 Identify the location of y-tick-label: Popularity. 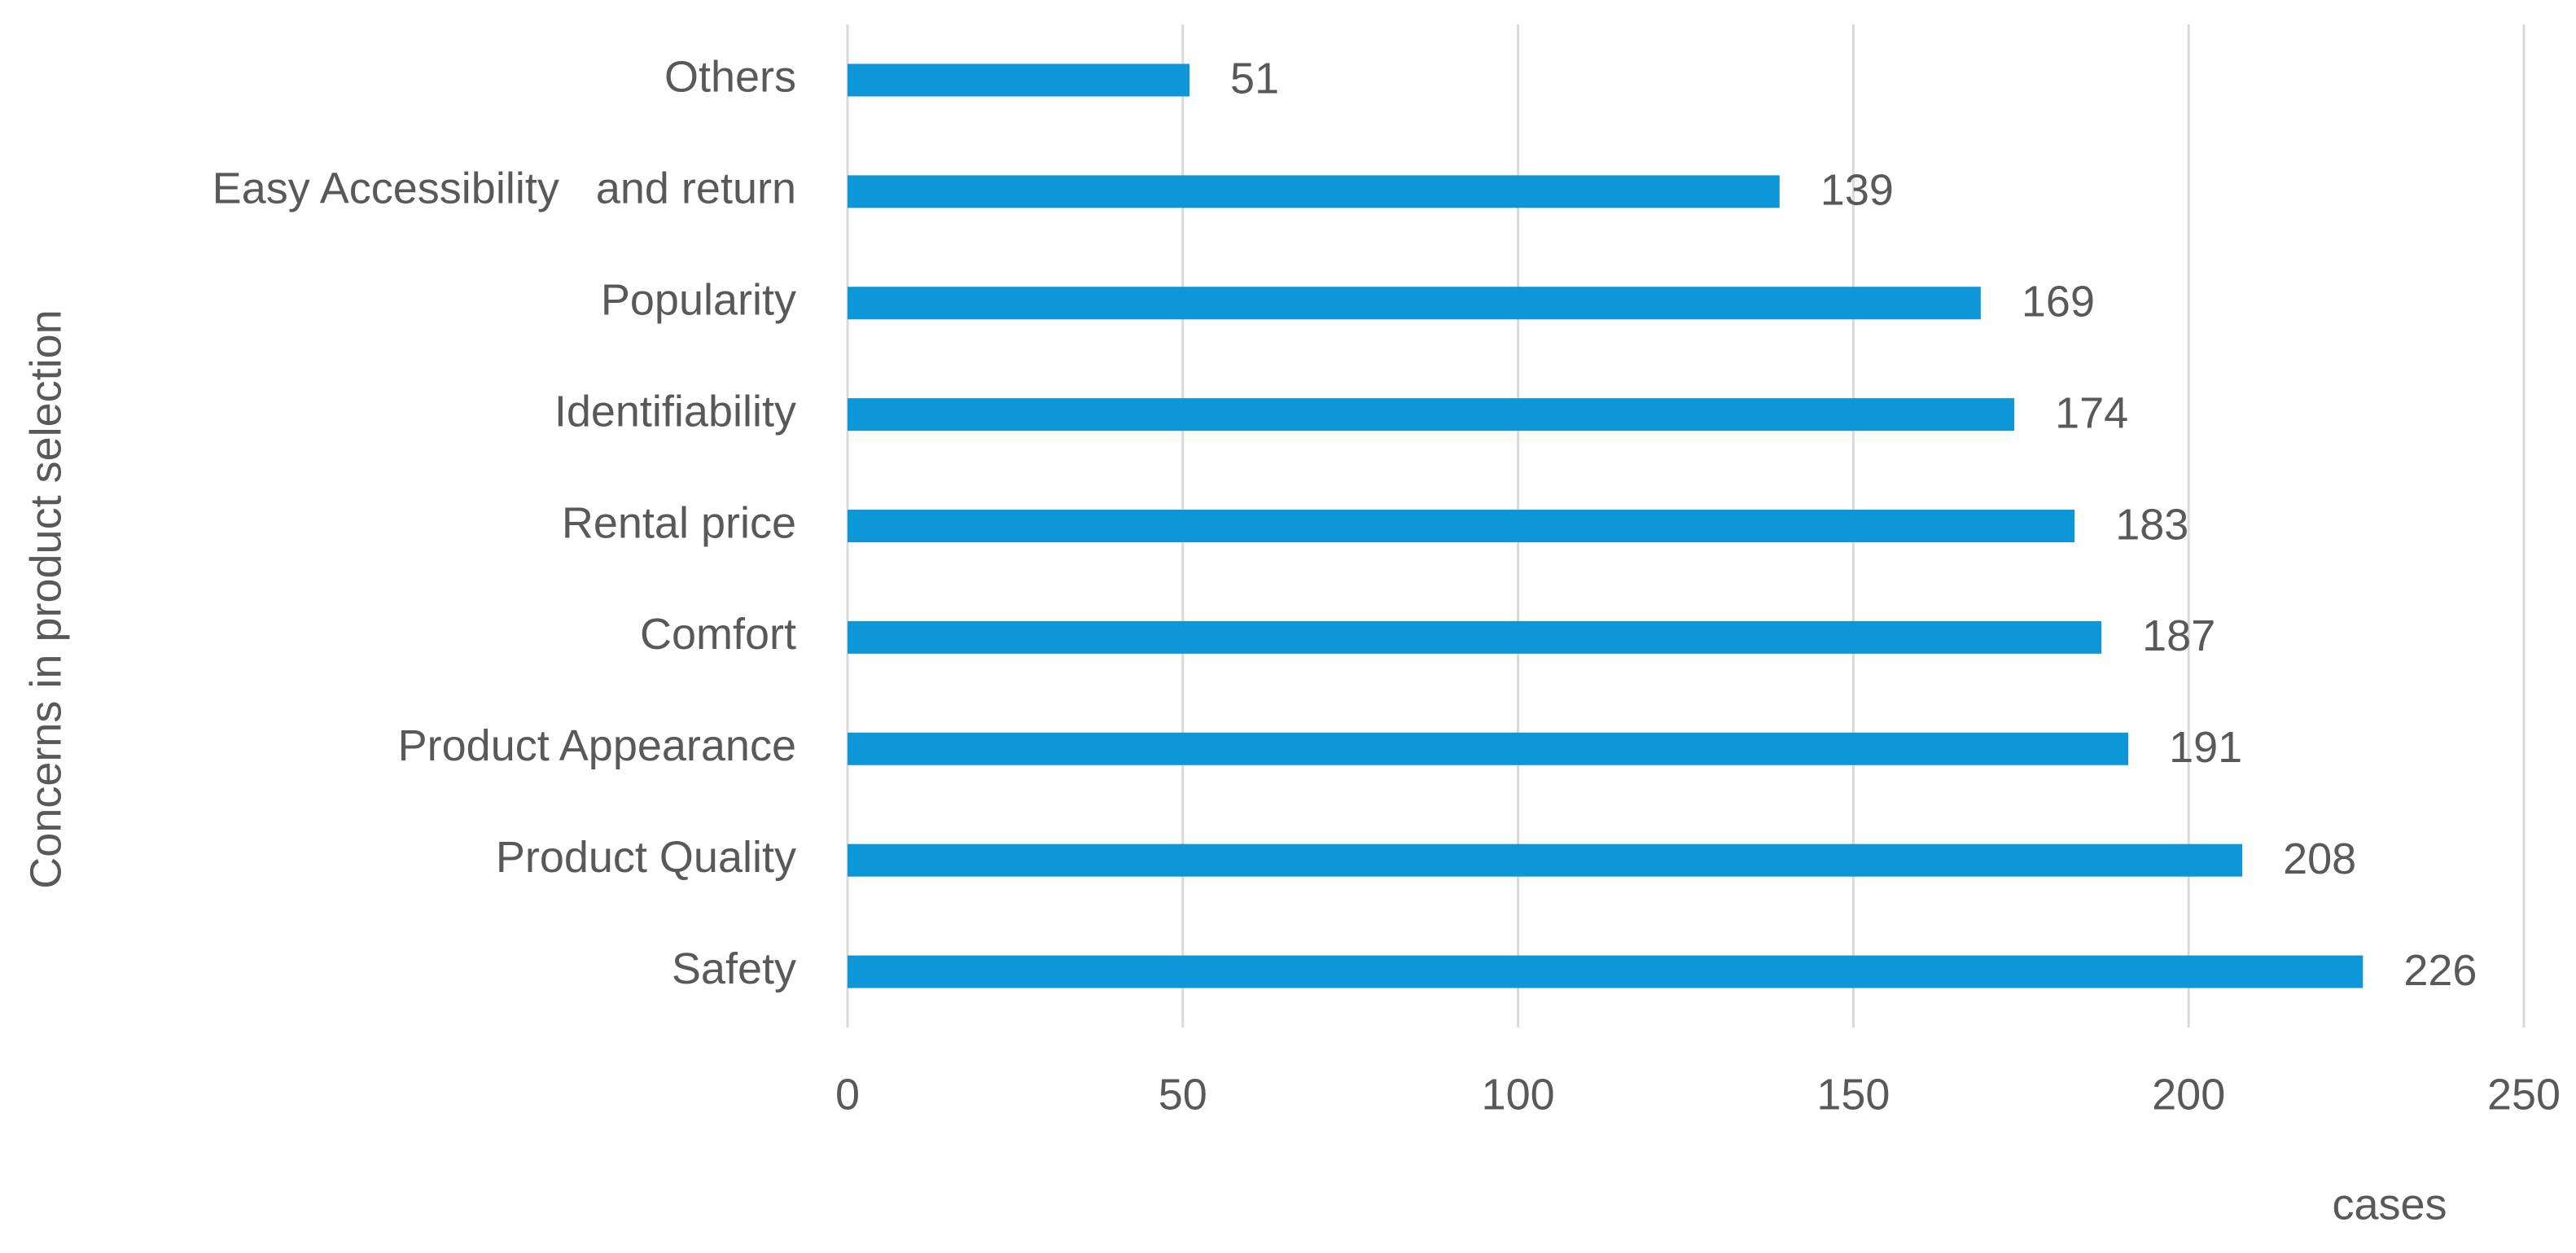
(698, 299).